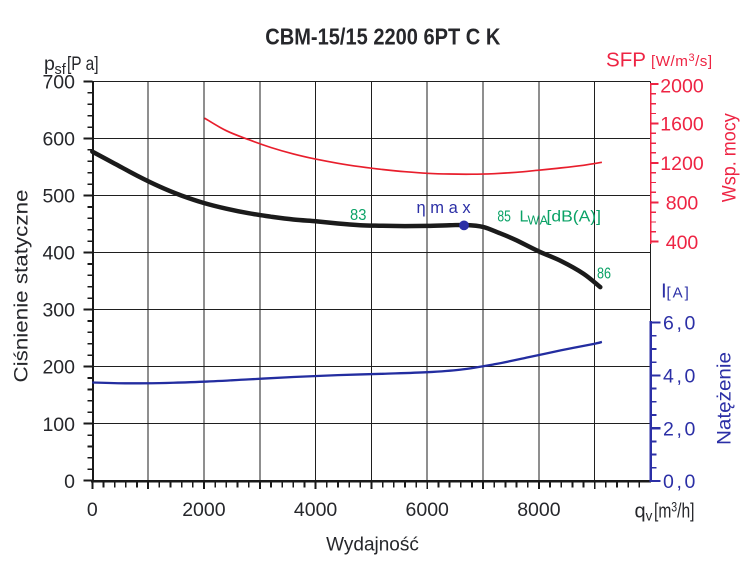  I want to click on svg-text: WA, so click(538, 220).